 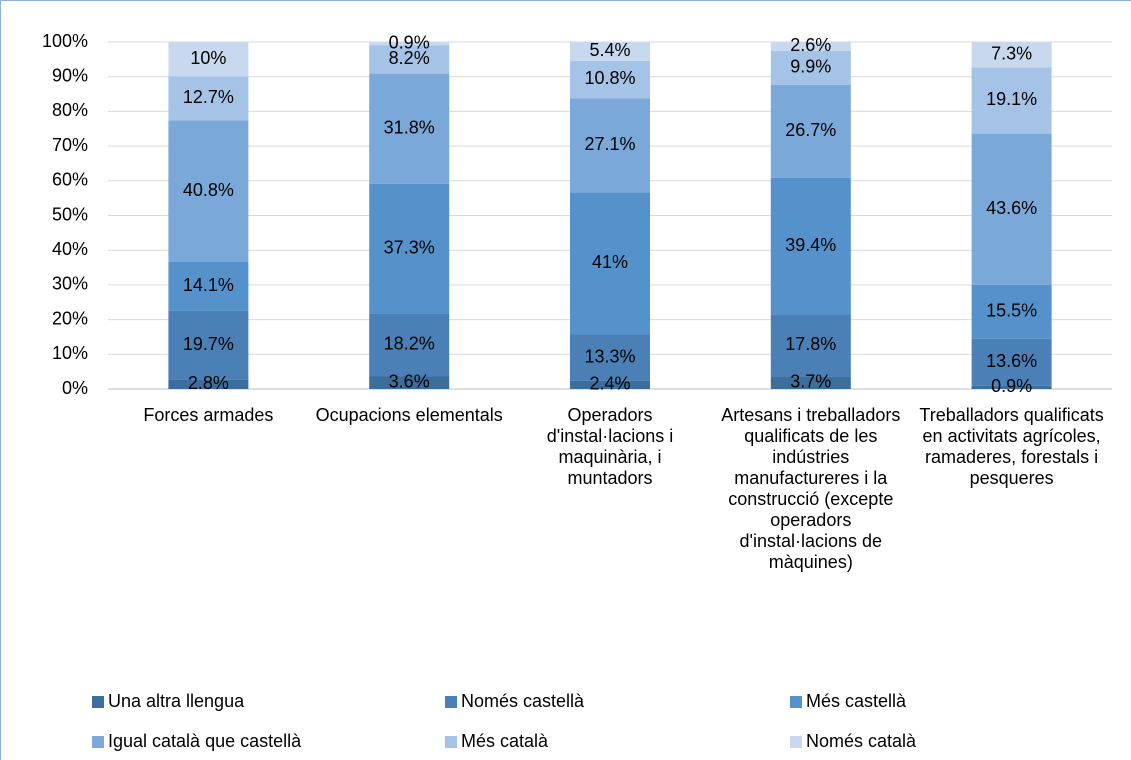 What do you see at coordinates (208, 415) in the screenshot?
I see `x-tick-label: Forces armades` at bounding box center [208, 415].